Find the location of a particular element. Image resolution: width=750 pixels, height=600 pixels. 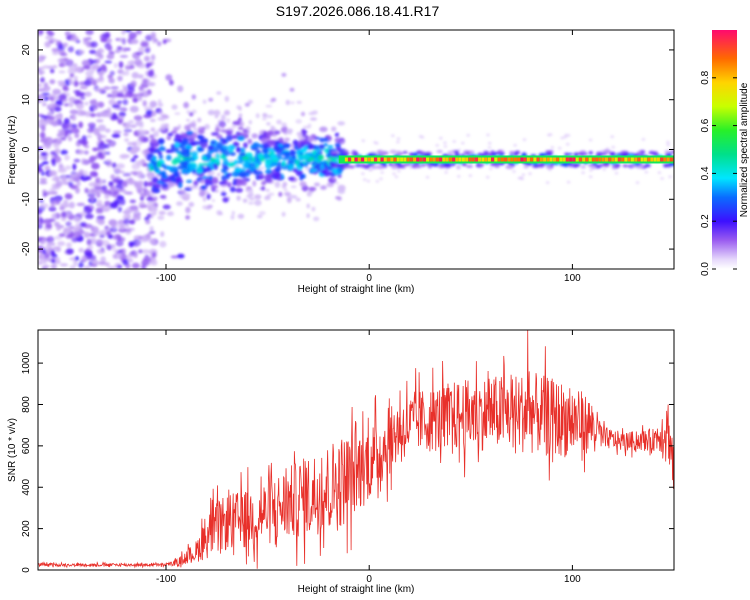

colorbar-tick-label: 0.4 is located at coordinates (705, 173).